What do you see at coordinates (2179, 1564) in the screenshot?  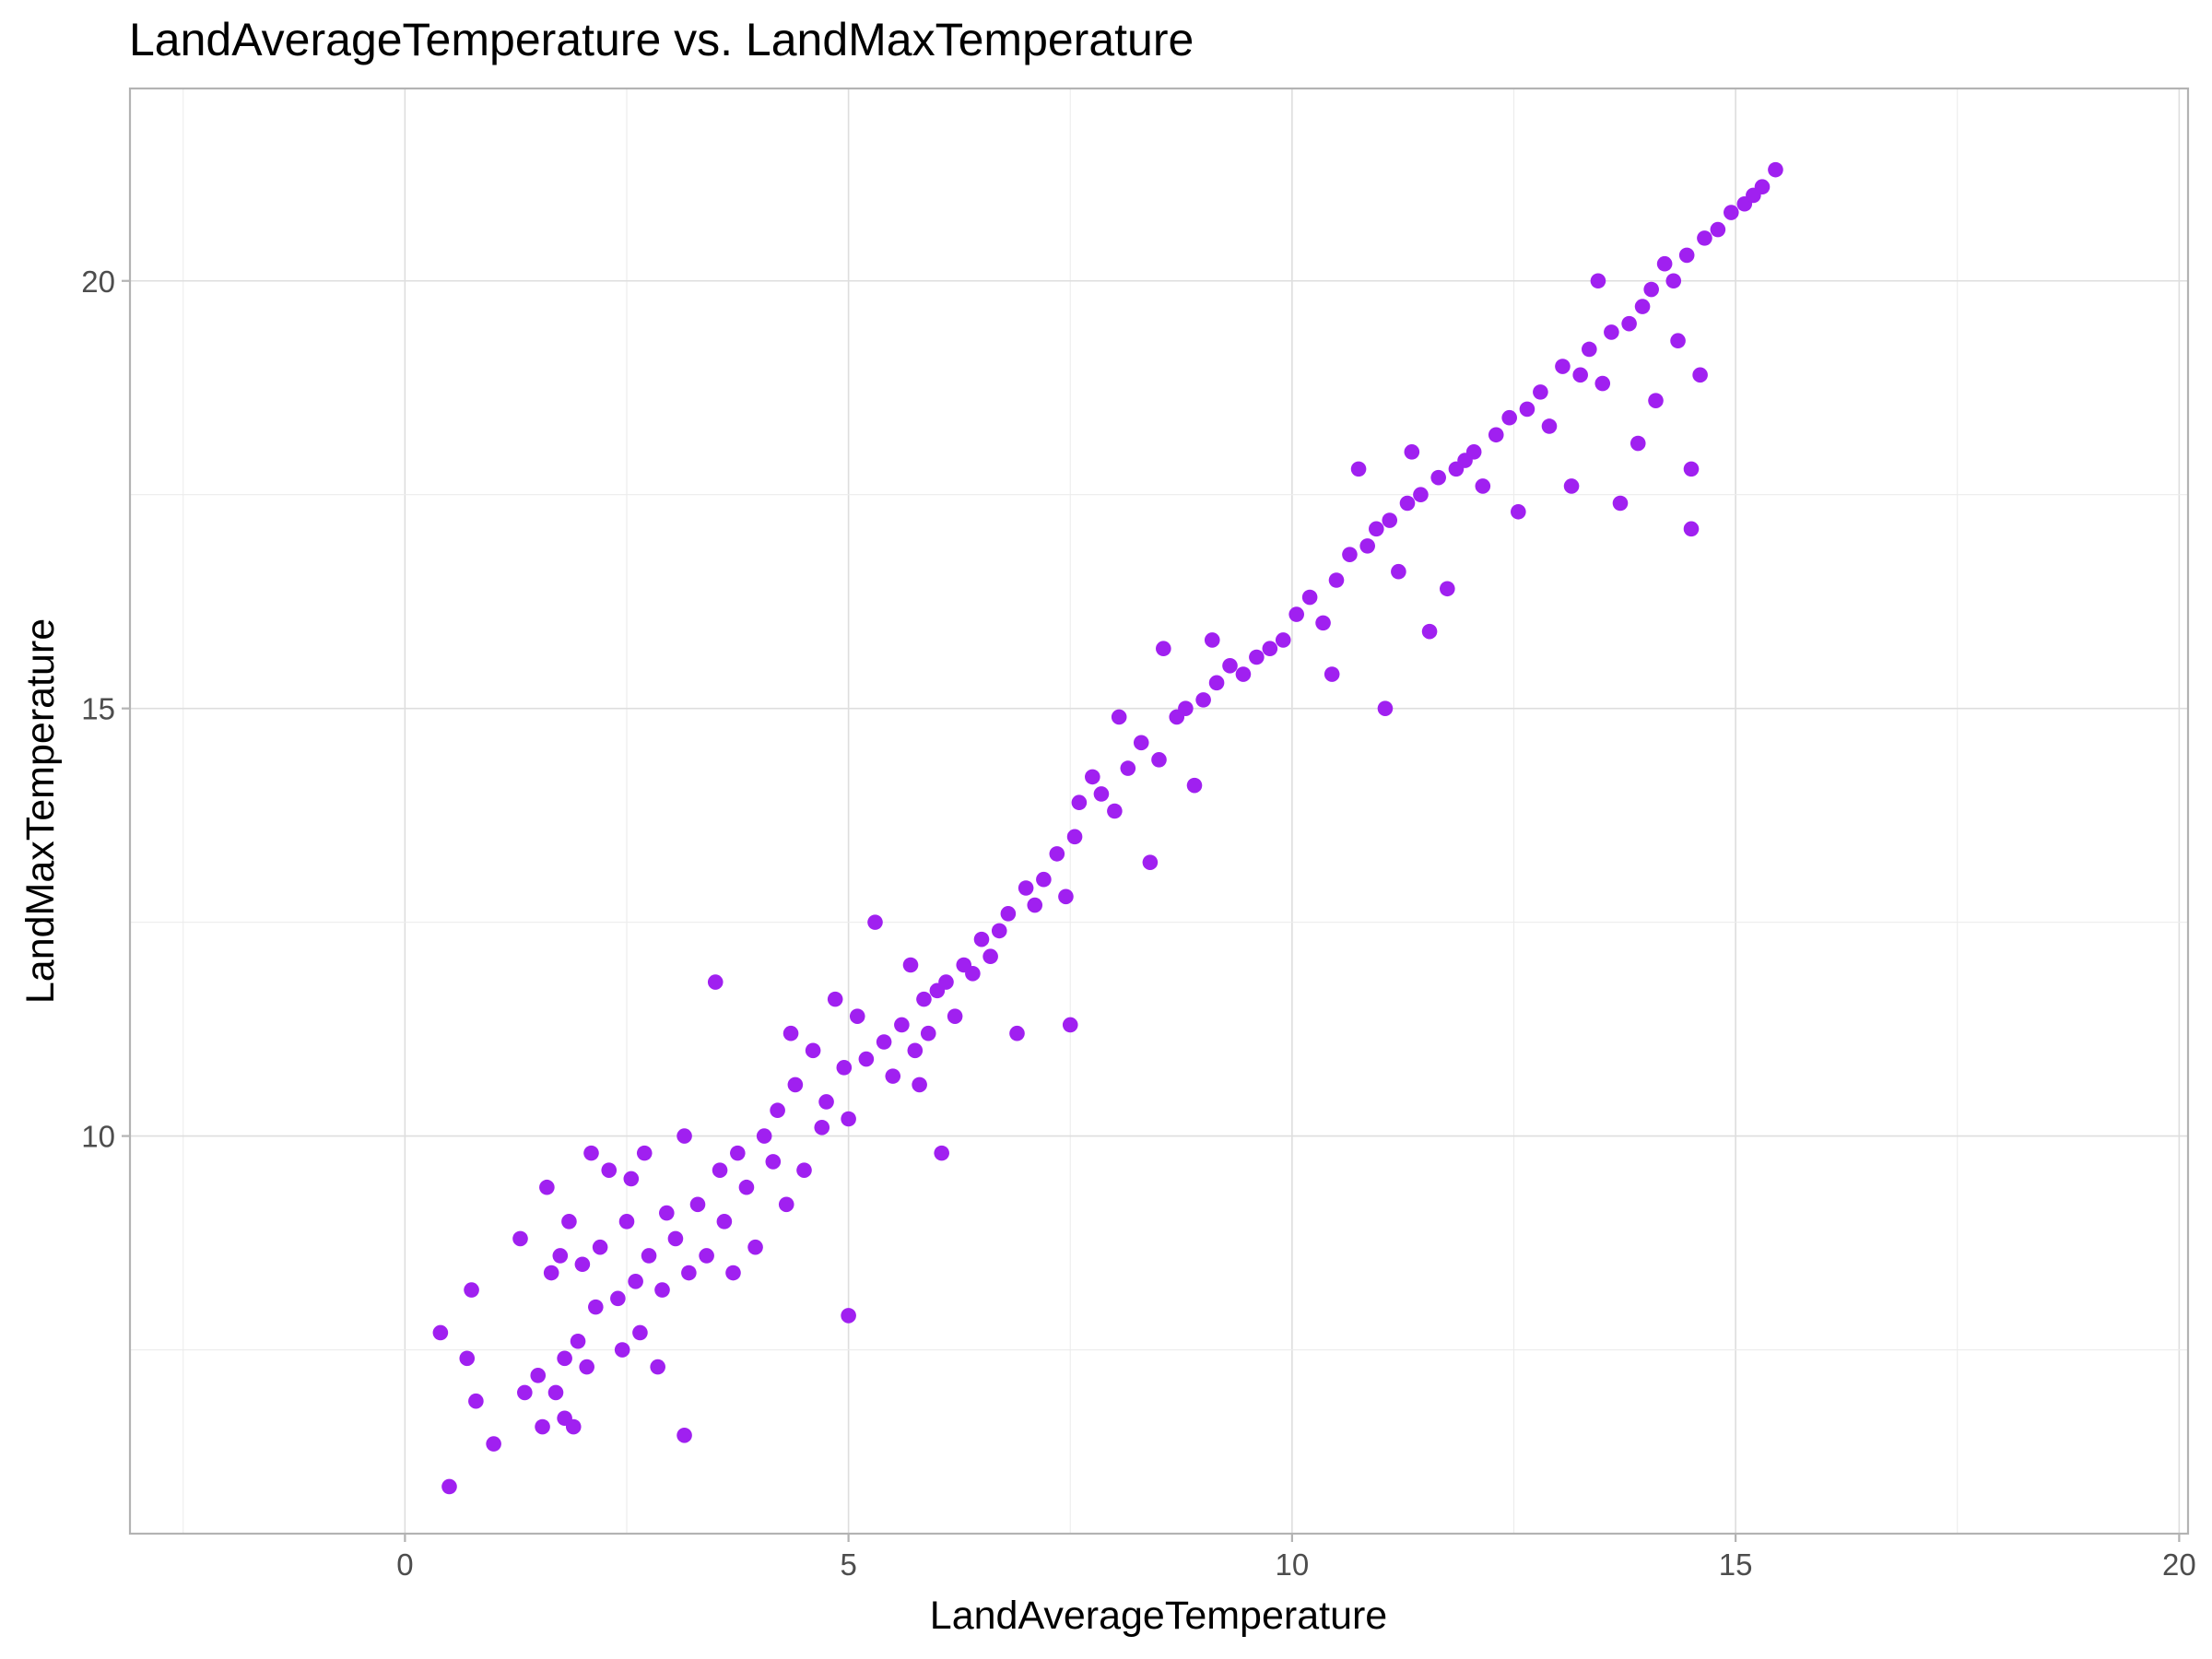 I see `x-tick-label: 20` at bounding box center [2179, 1564].